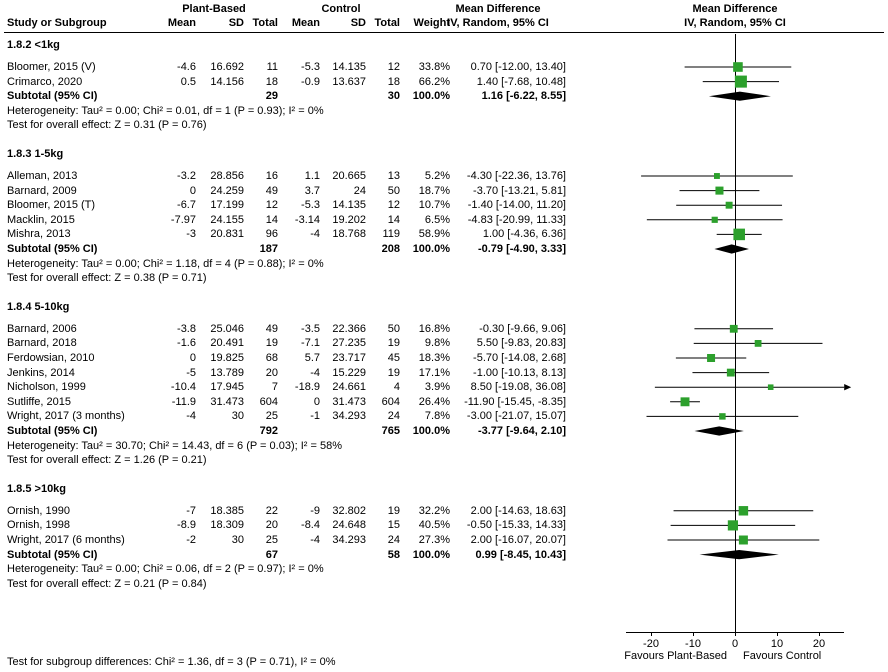 The height and width of the screenshot is (672, 888). What do you see at coordinates (782, 656) in the screenshot?
I see `favours-right-label: Favours Control` at bounding box center [782, 656].